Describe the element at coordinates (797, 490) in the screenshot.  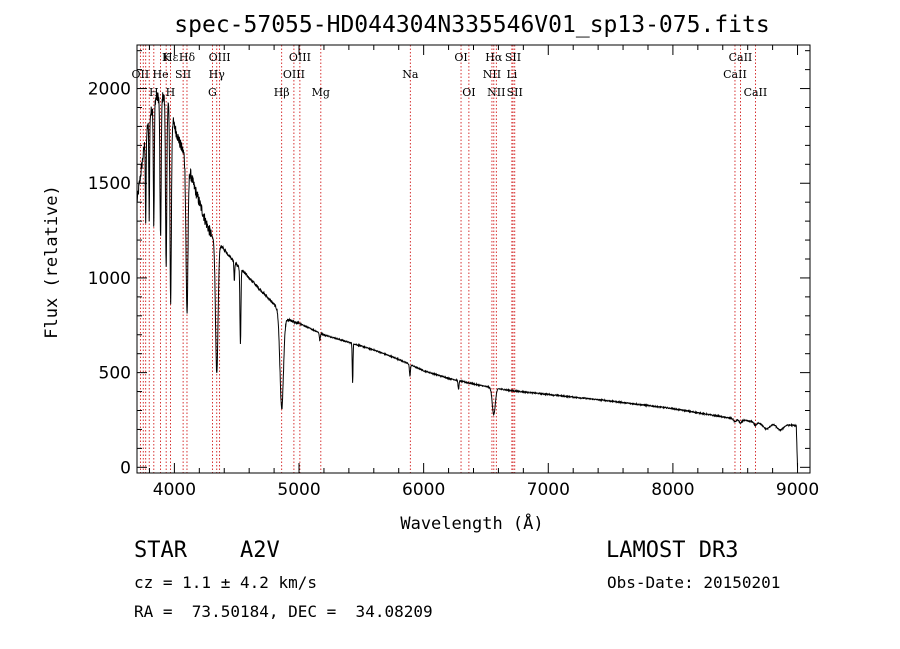
I see `x-tick-label: 9000` at that location.